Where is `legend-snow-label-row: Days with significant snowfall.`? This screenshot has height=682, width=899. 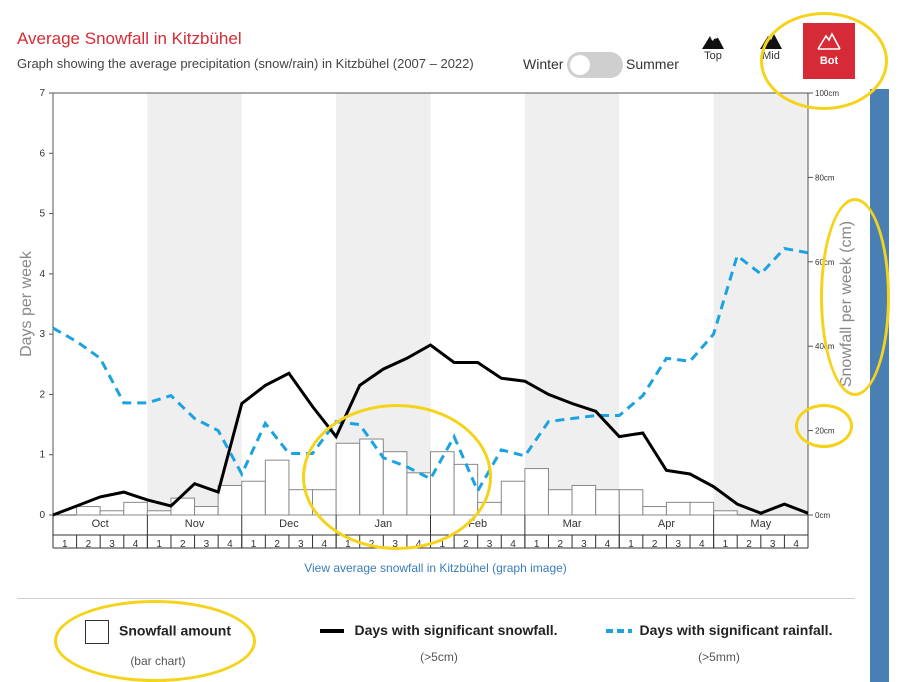
legend-snow-label-row: Days with significant snowfall. is located at coordinates (439, 630).